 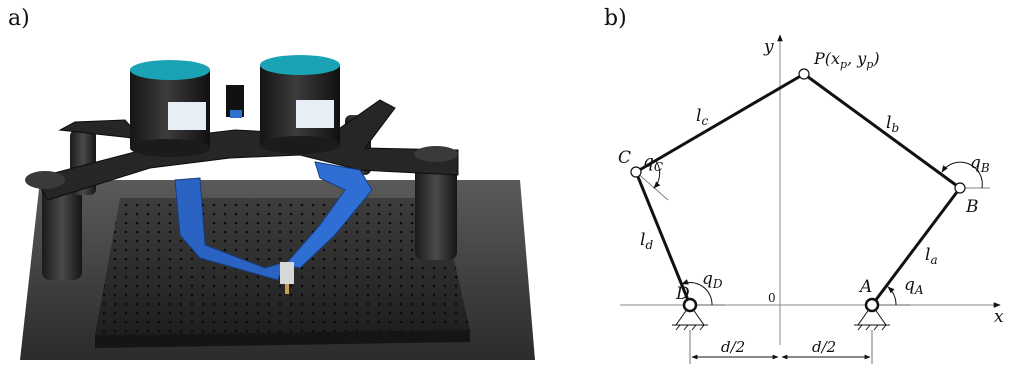 What do you see at coordinates (646, 241) in the screenshot?
I see `link-d-label: ld` at bounding box center [646, 241].